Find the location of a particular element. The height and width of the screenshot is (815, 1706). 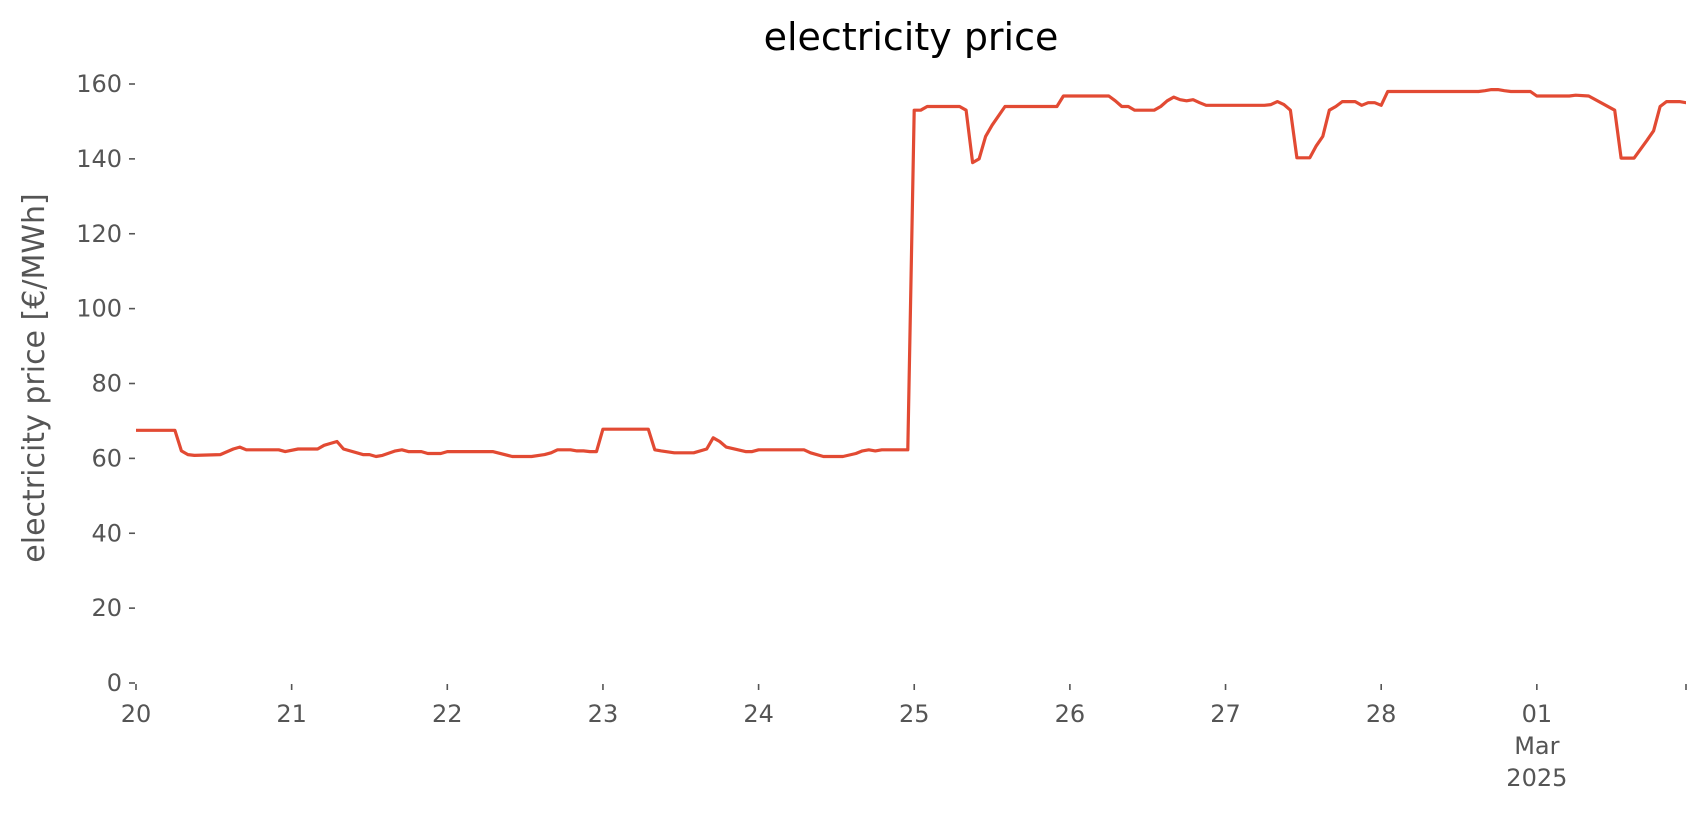

y-tick-label: 100 is located at coordinates (99, 309).